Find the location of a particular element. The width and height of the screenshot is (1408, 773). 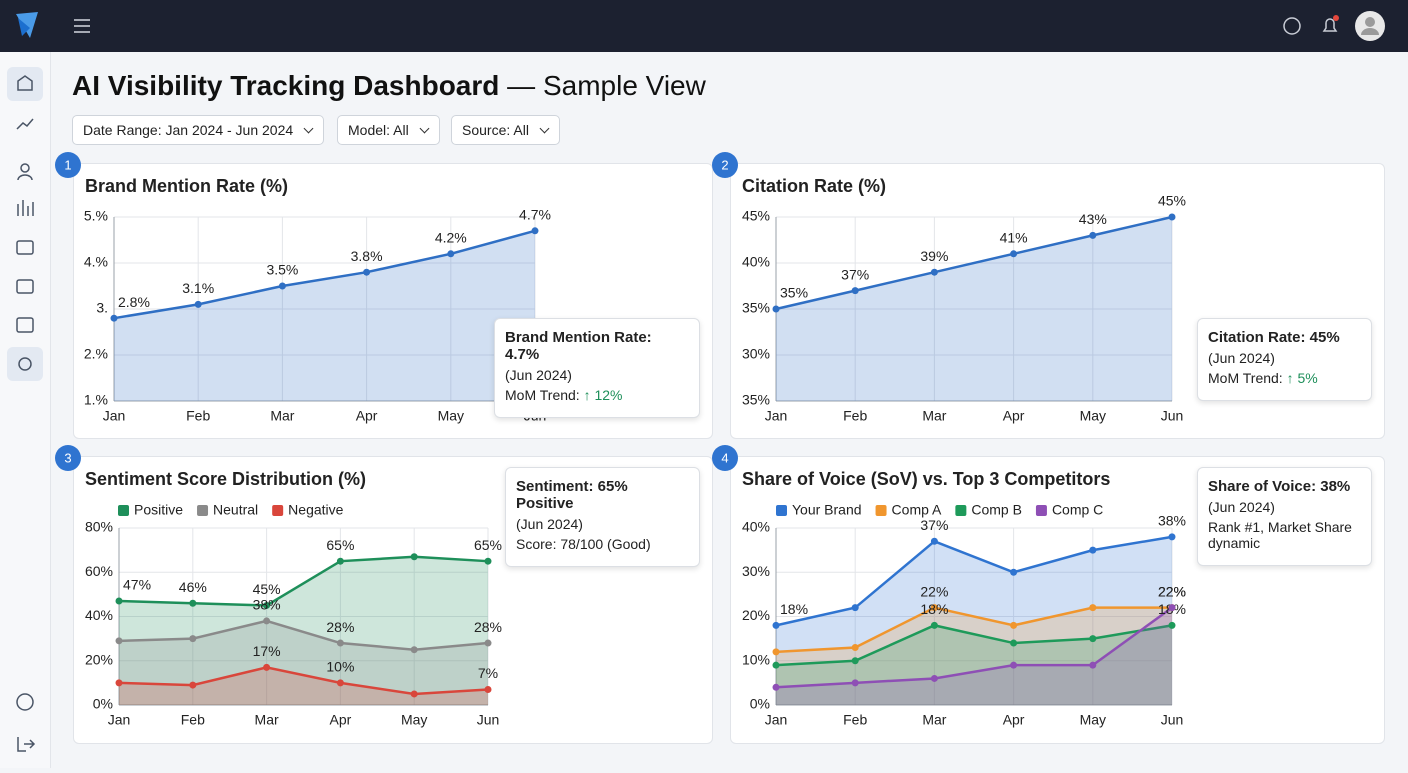

y-tick-label: 35% is located at coordinates (756, 400).